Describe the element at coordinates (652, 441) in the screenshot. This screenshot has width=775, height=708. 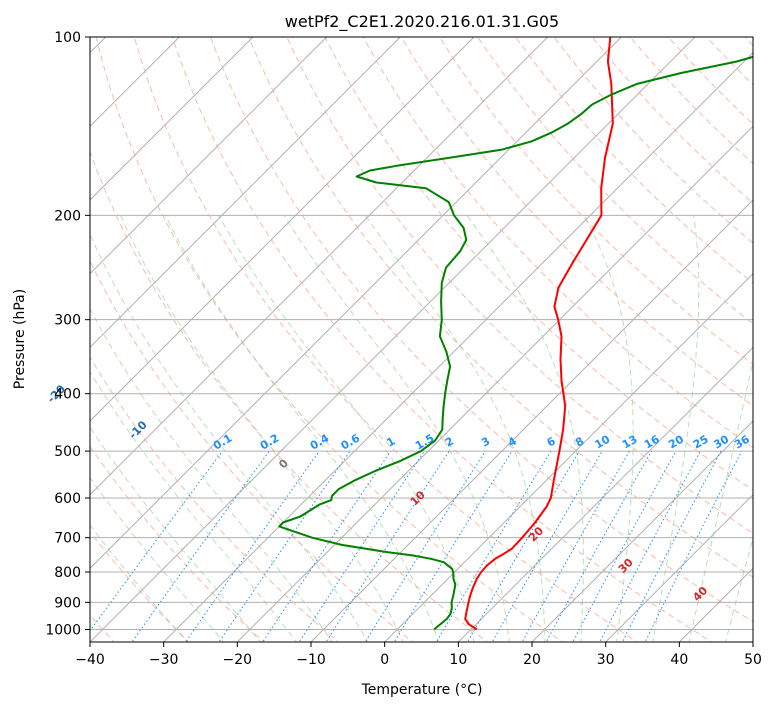
I see `mixing-ratio-label: 16` at that location.